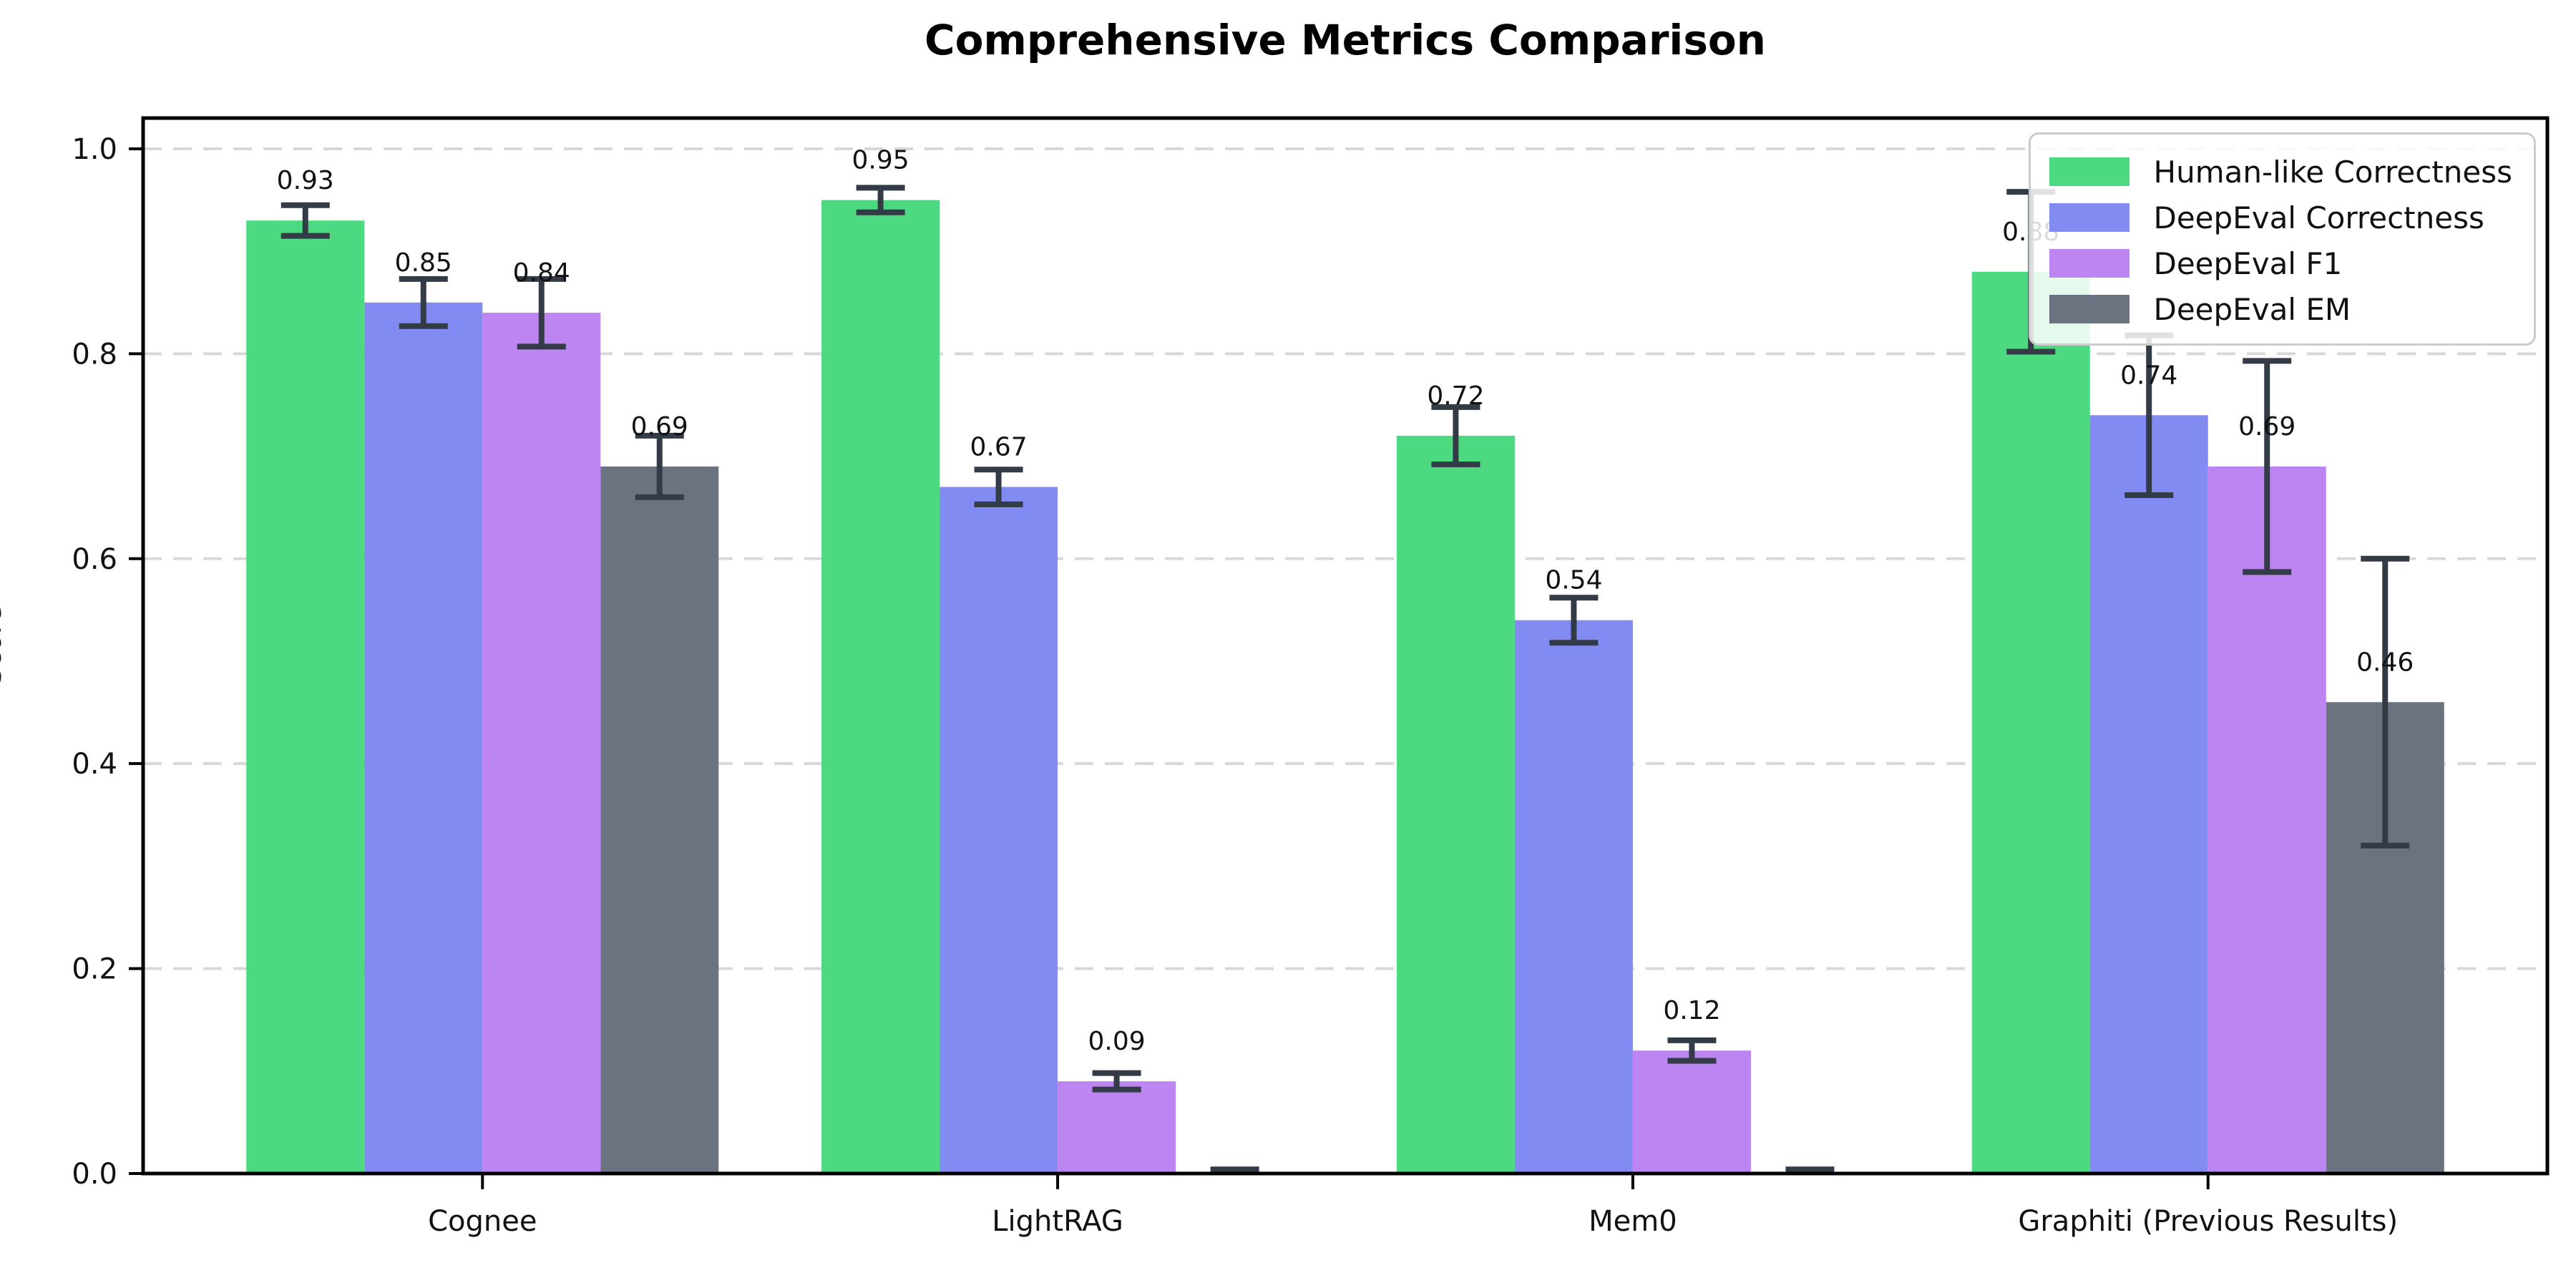 The width and height of the screenshot is (2576, 1288). What do you see at coordinates (1455, 396) in the screenshot?
I see `value-label: 0.72` at bounding box center [1455, 396].